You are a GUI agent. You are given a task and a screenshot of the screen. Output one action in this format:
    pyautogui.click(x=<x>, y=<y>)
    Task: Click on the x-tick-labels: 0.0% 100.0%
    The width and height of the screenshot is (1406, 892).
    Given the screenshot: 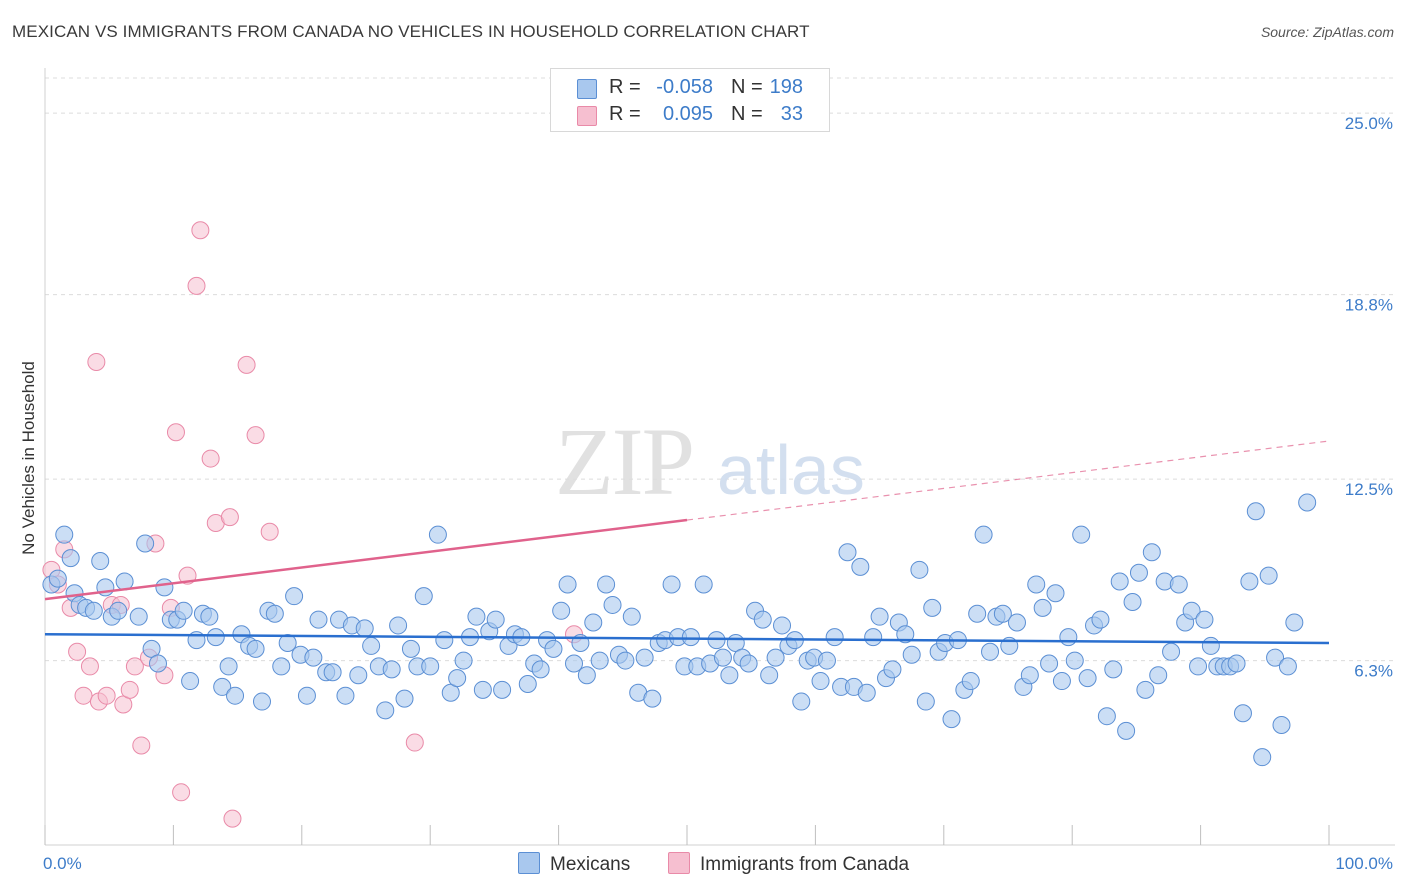 What is the action you would take?
    pyautogui.click(x=718, y=863)
    